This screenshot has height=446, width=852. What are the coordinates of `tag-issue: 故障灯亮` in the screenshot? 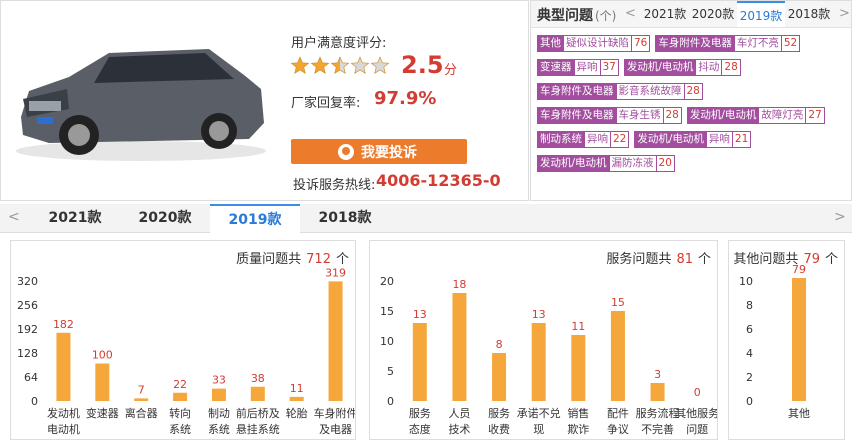 It's located at (783, 115).